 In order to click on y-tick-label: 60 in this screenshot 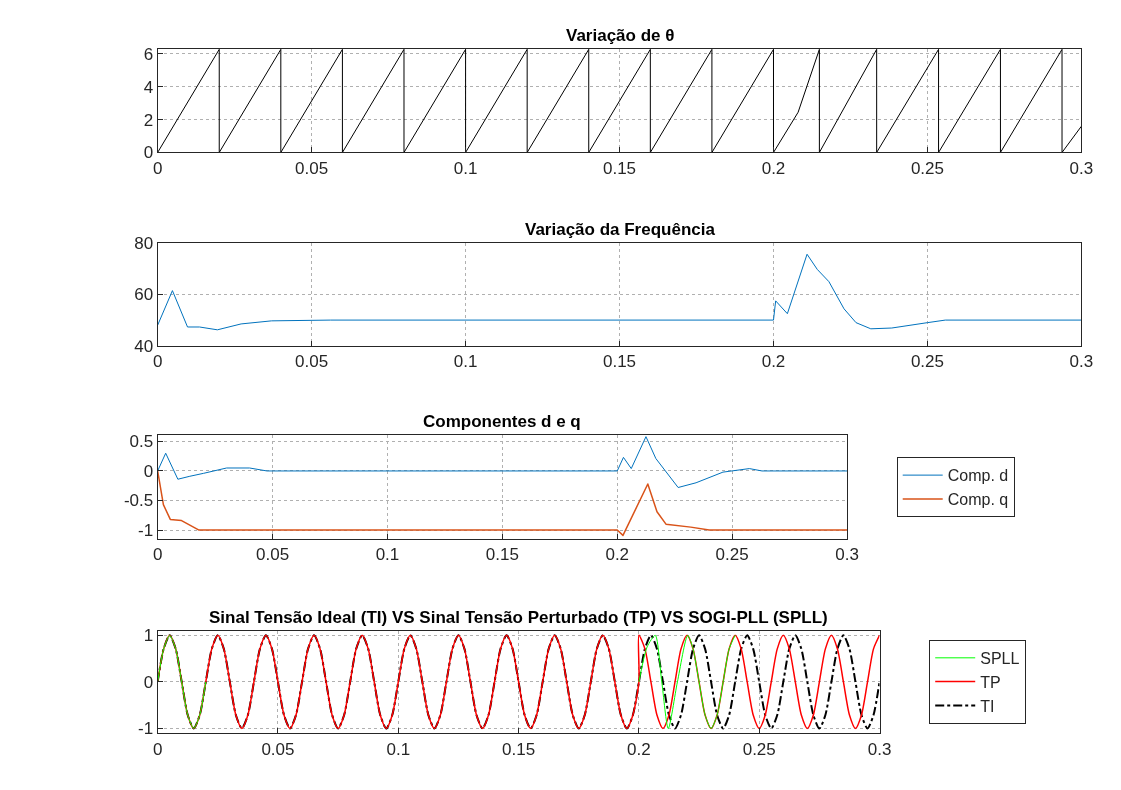, I will do `click(144, 295)`.